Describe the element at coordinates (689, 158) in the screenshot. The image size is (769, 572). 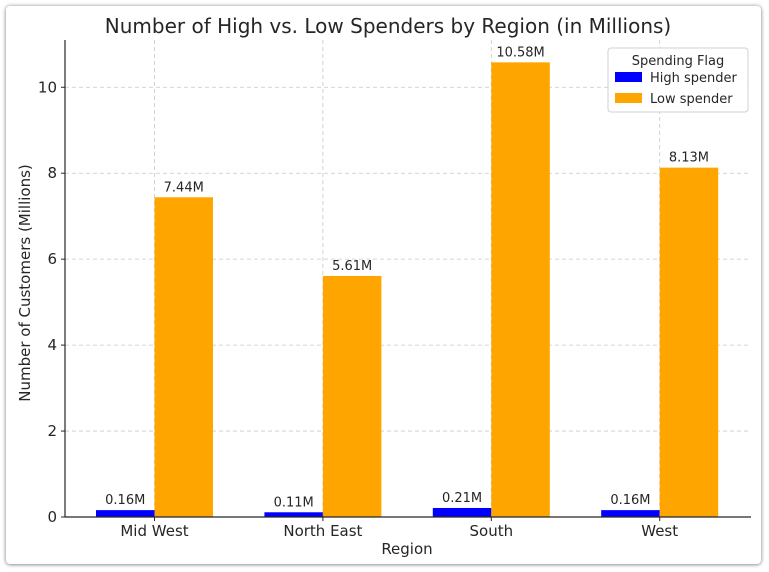
I see `data-label-low-spender-west: 8.13M` at that location.